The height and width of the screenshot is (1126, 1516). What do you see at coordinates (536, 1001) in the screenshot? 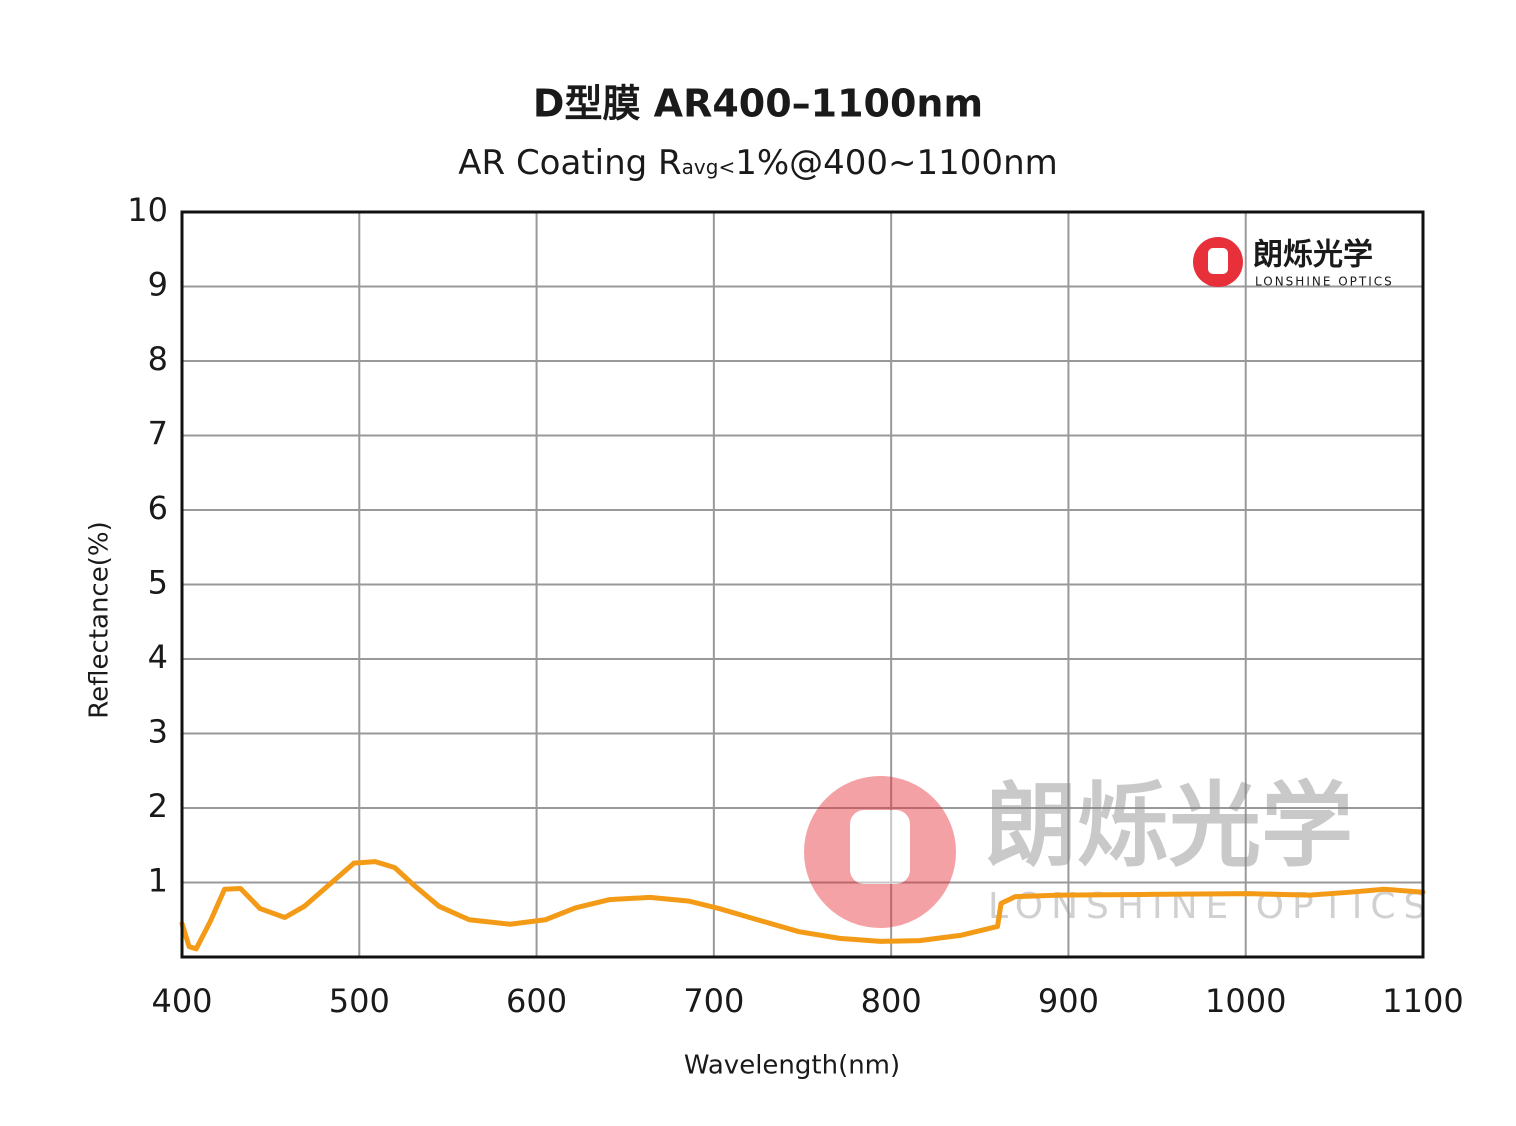
I see `x-tick-label: 600` at bounding box center [536, 1001].